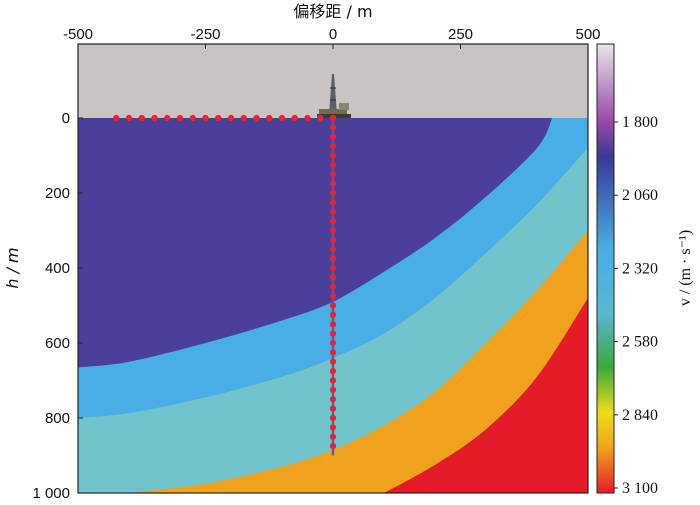 Image resolution: width=700 pixels, height=505 pixels. Describe the element at coordinates (460, 34) in the screenshot. I see `x-tick-label: 250` at that location.